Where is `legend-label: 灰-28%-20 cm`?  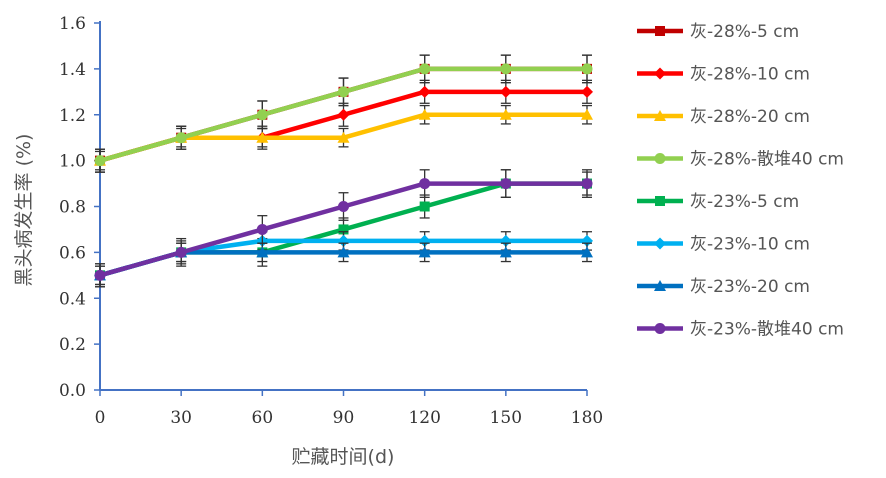 legend-label: 灰-28%-20 cm is located at coordinates (750, 117).